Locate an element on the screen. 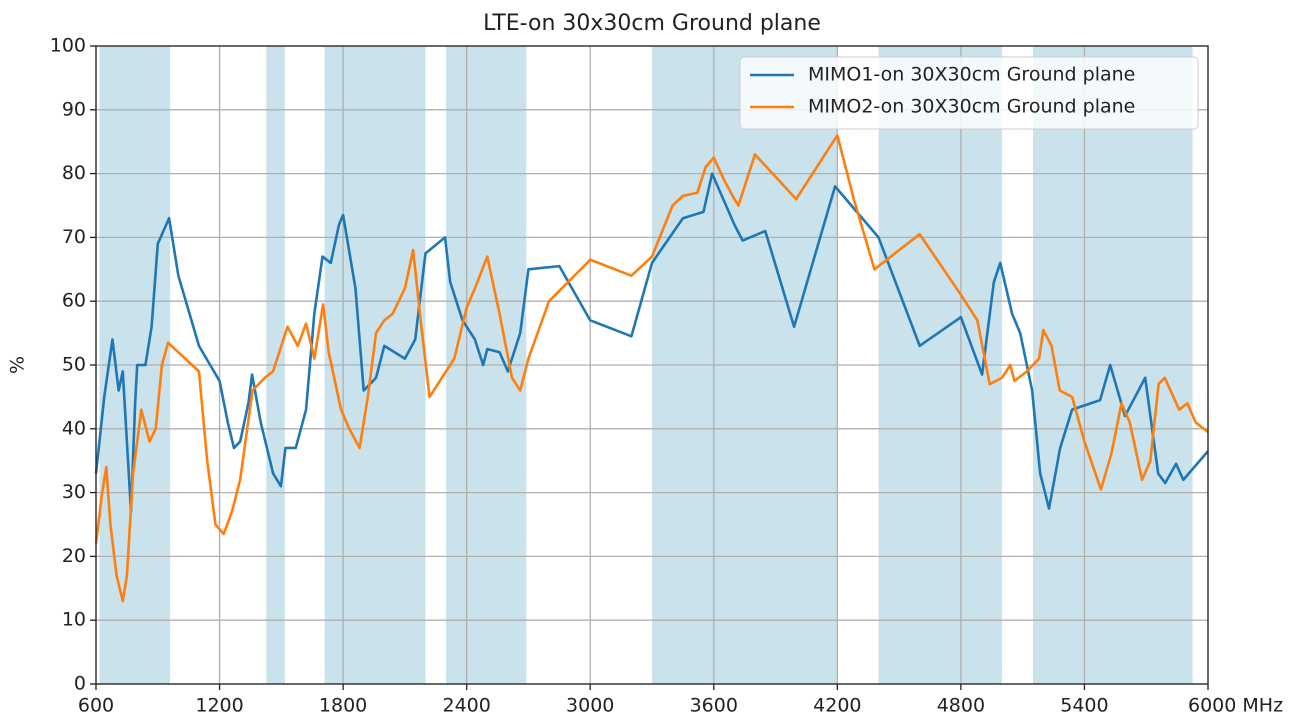 The width and height of the screenshot is (1305, 722). y-tick-label: 20 is located at coordinates (74, 556).